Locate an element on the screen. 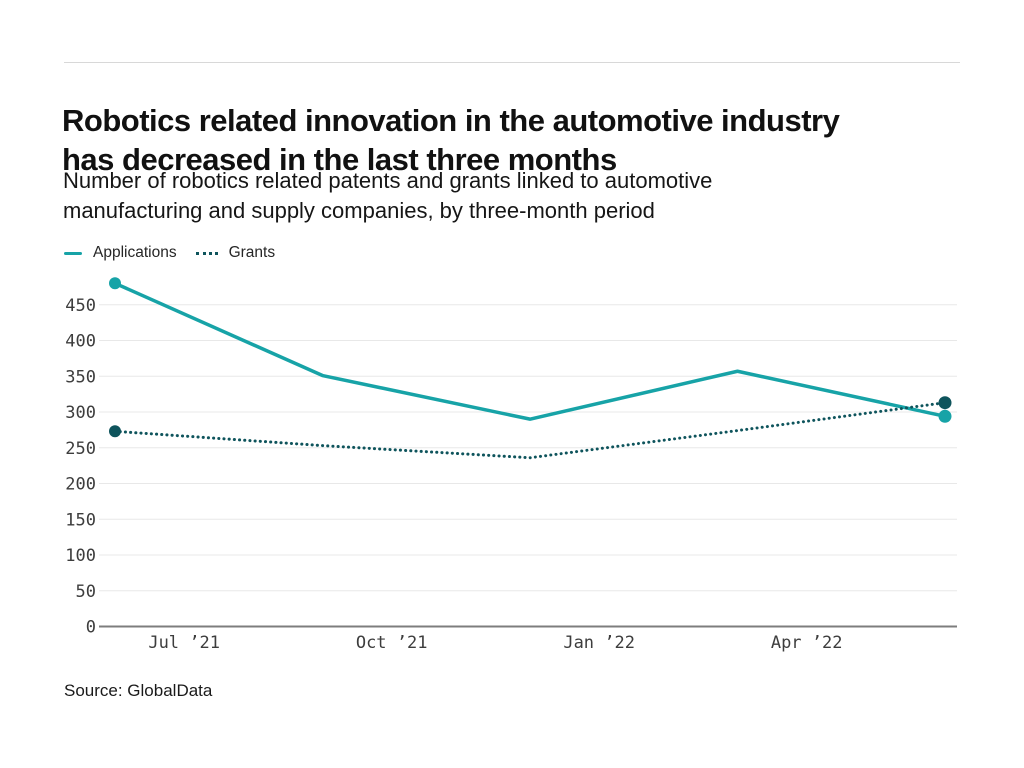 The height and width of the screenshot is (768, 1024). grants-start-marker is located at coordinates (115, 431).